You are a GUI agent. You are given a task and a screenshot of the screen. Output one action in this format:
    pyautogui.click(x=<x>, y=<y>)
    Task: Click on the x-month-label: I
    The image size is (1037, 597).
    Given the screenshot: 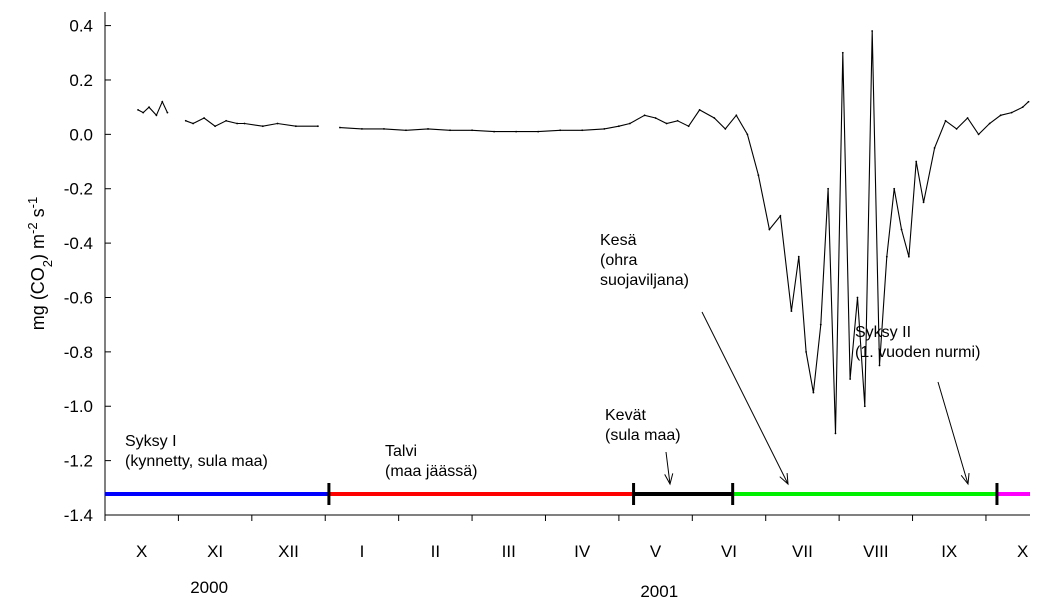 What is the action you would take?
    pyautogui.click(x=362, y=551)
    